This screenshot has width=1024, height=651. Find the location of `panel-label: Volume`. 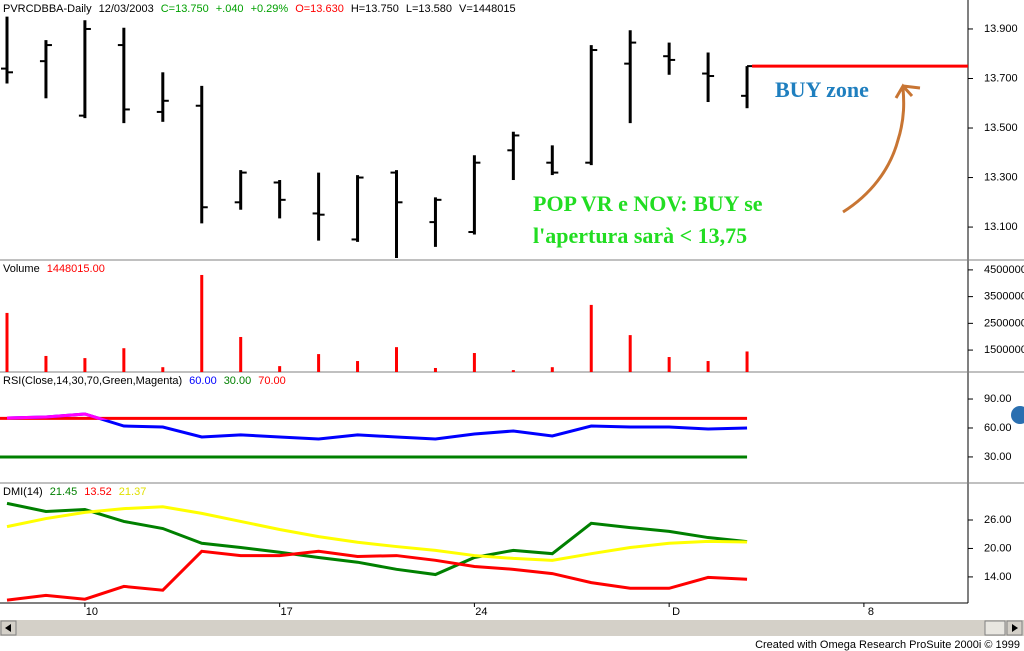

panel-label: Volume is located at coordinates (21, 269).